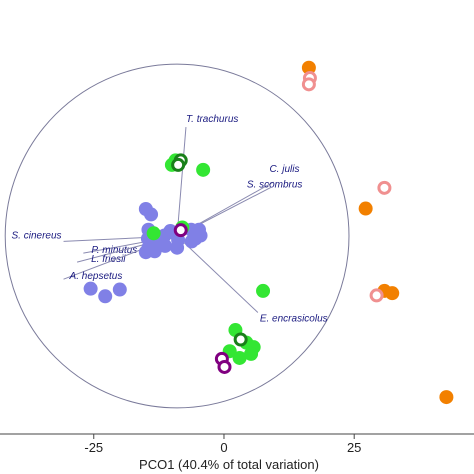 The image size is (474, 474). I want to click on species-vector-label: C. julis, so click(284, 169).